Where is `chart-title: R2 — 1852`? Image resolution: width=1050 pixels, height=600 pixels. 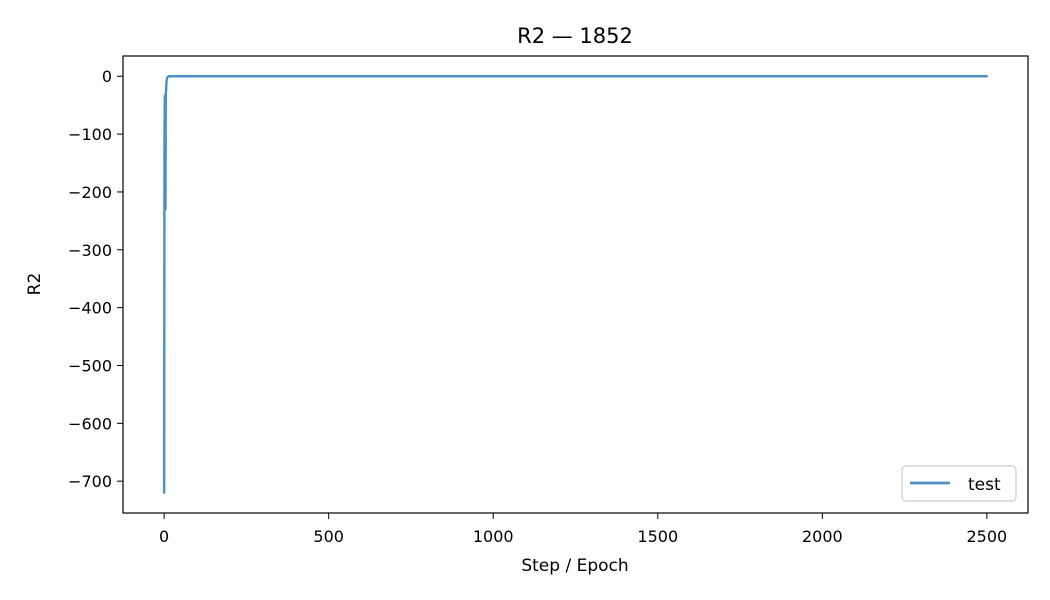
chart-title: R2 — 1852 is located at coordinates (575, 36).